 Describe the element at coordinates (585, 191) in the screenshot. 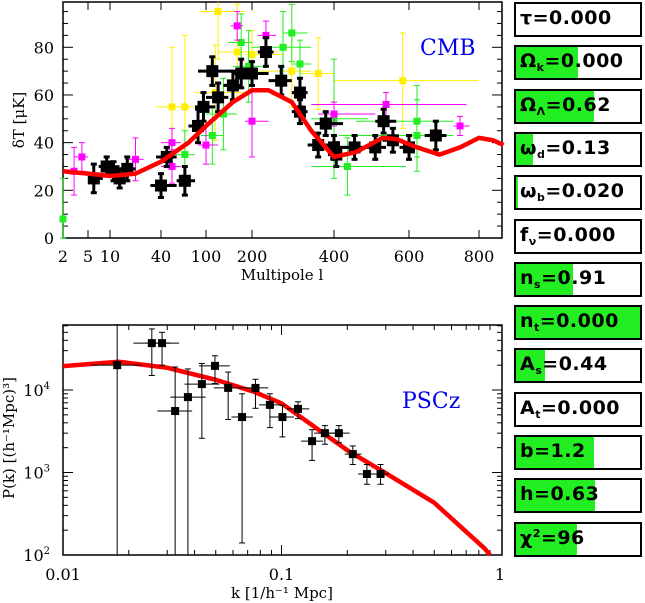

I see `slider-value: =0.020` at that location.